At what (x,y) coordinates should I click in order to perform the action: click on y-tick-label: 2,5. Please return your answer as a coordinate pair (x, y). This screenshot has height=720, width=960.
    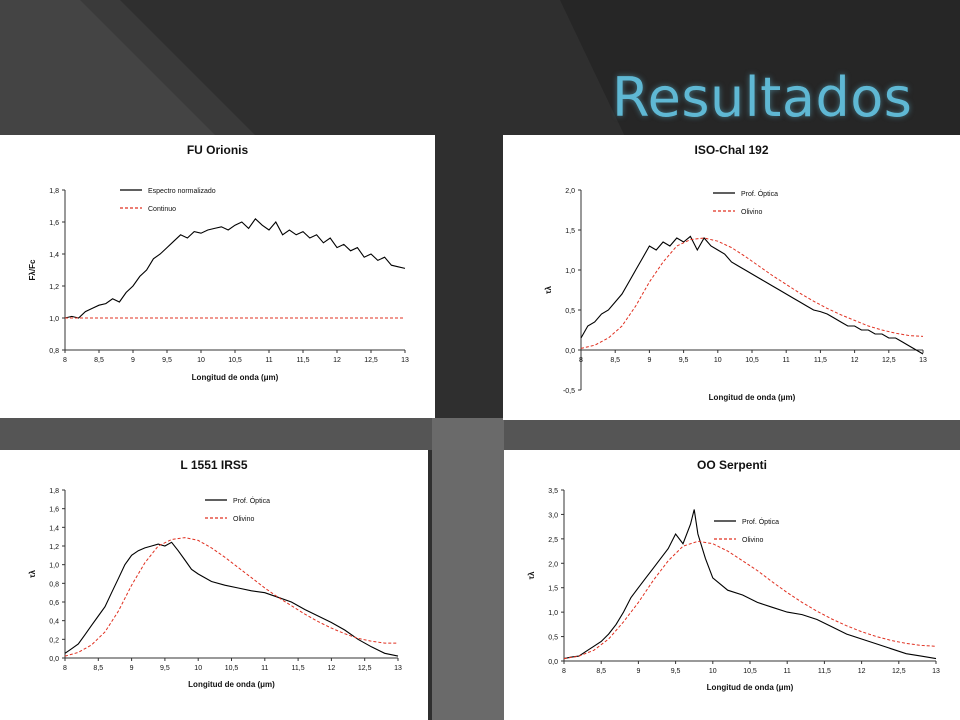
    Looking at the image, I should click on (553, 540).